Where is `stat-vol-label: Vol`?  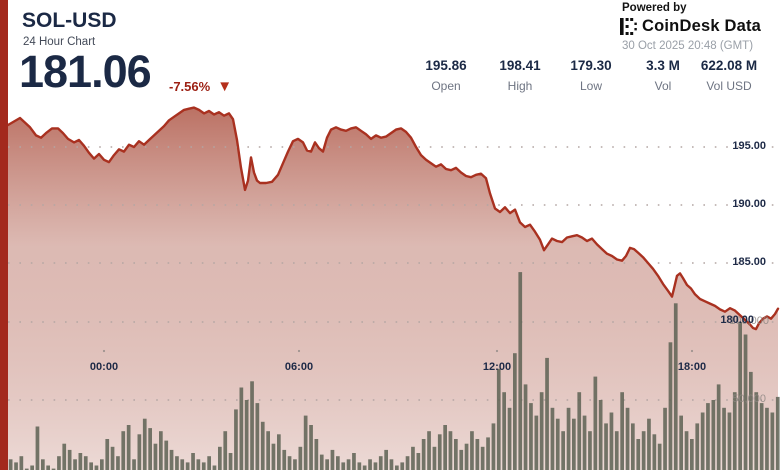
stat-vol-label: Vol is located at coordinates (663, 86).